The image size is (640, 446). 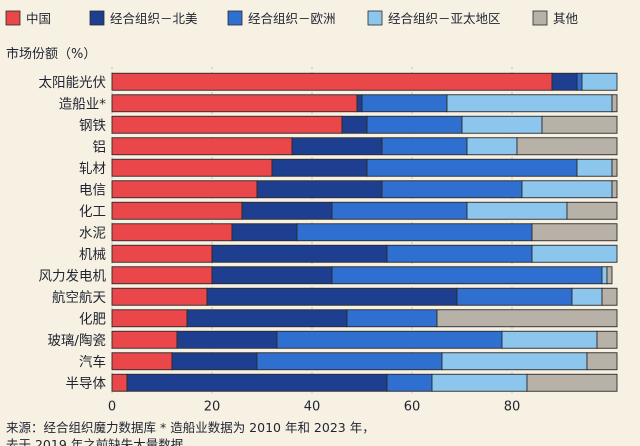 I want to click on legend-label: 经合组织－亚太地区, so click(x=444, y=18).